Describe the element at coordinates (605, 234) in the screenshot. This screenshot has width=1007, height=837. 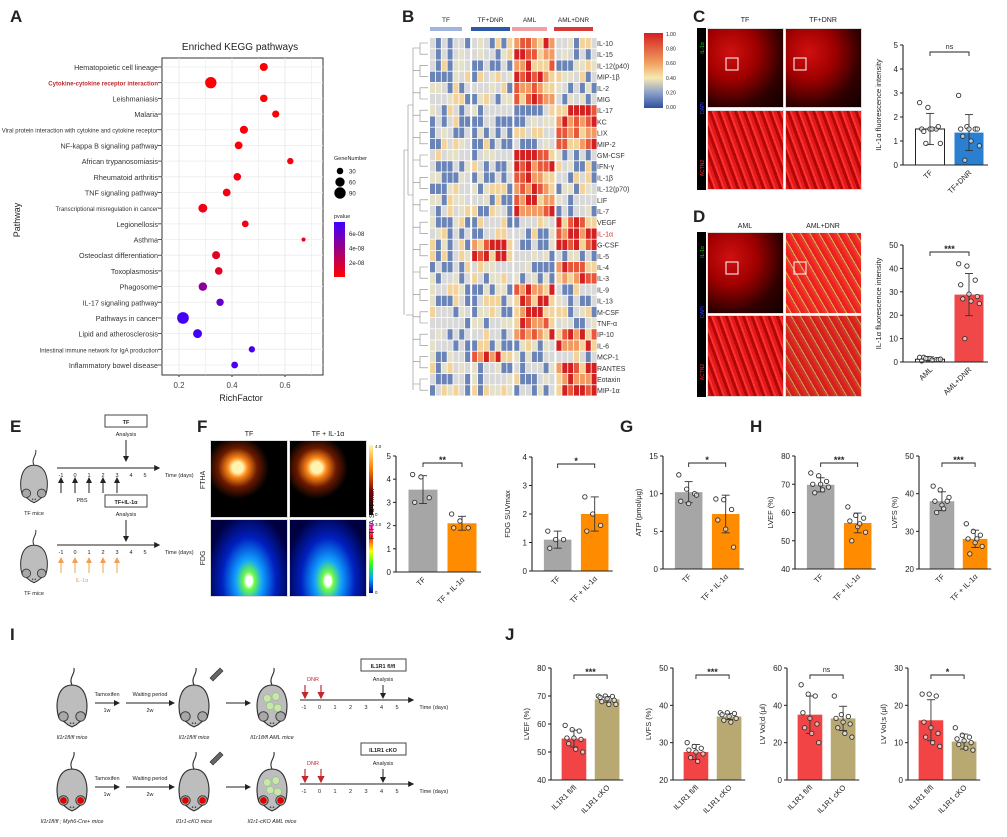
I see `row-label: IL-1α` at that location.